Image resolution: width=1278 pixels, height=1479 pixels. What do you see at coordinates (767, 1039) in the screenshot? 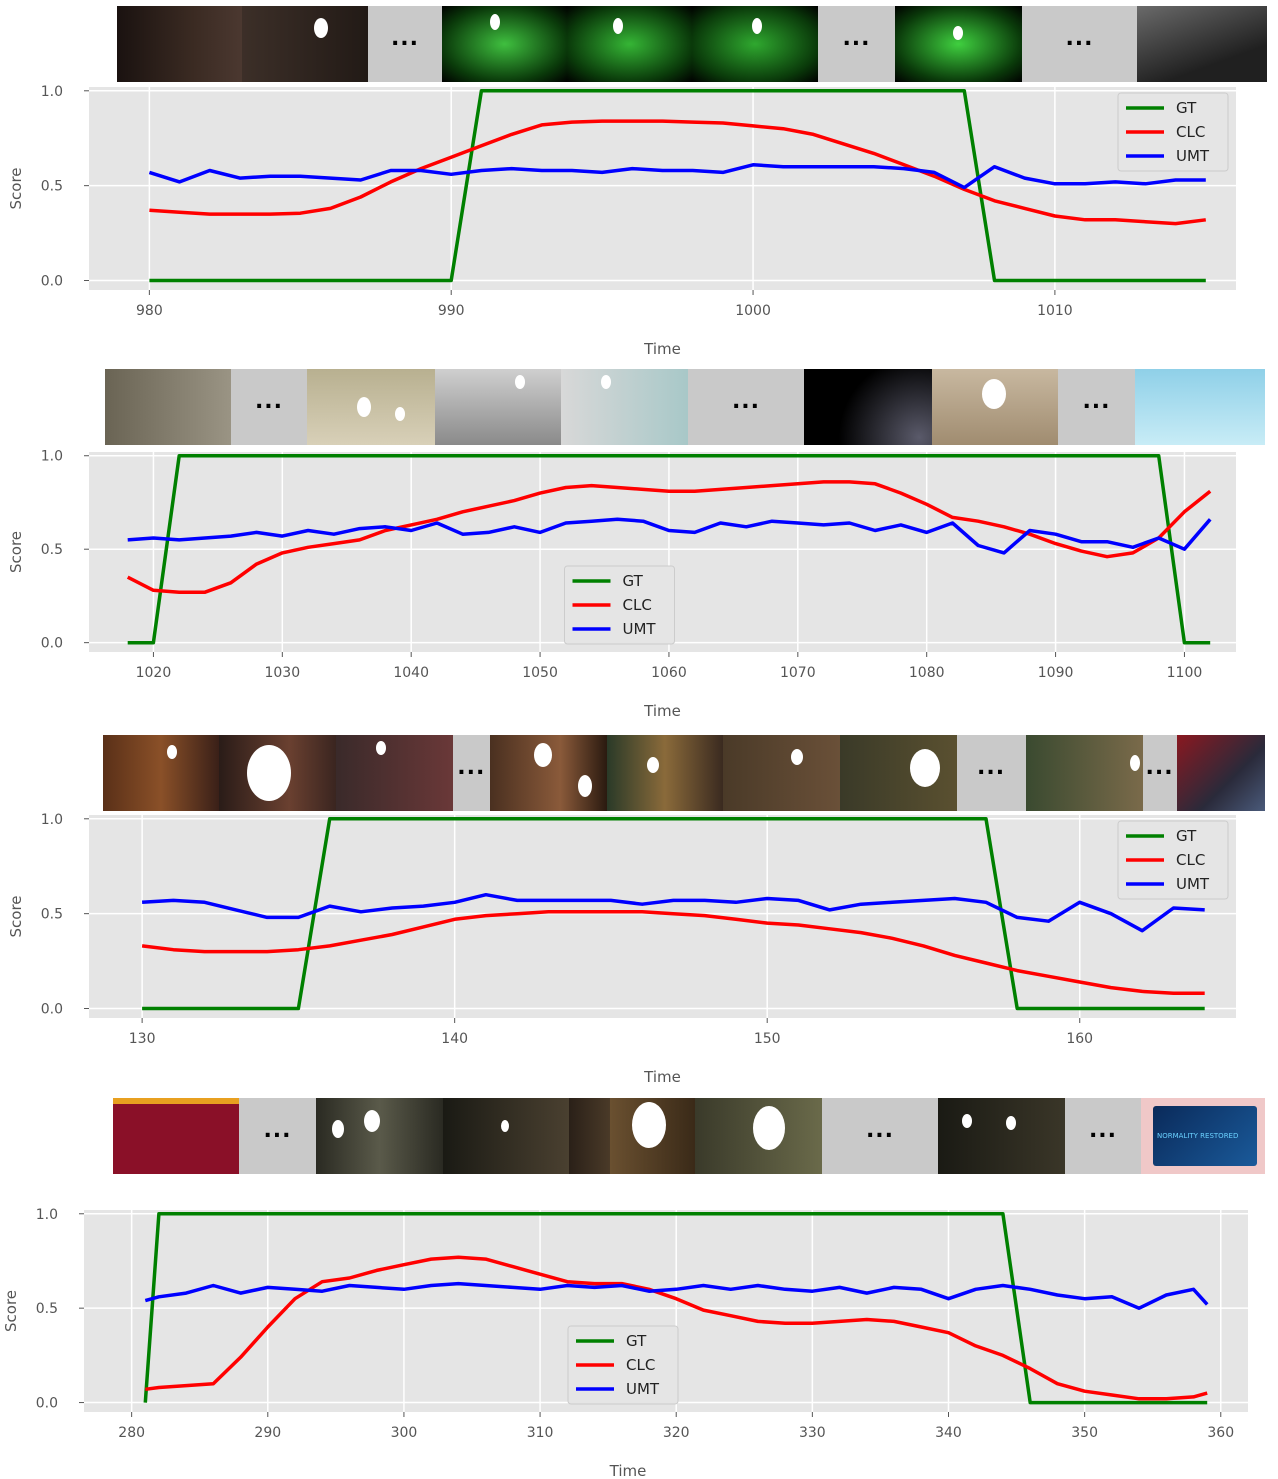
I see `x-tick-label: 150` at bounding box center [767, 1039].